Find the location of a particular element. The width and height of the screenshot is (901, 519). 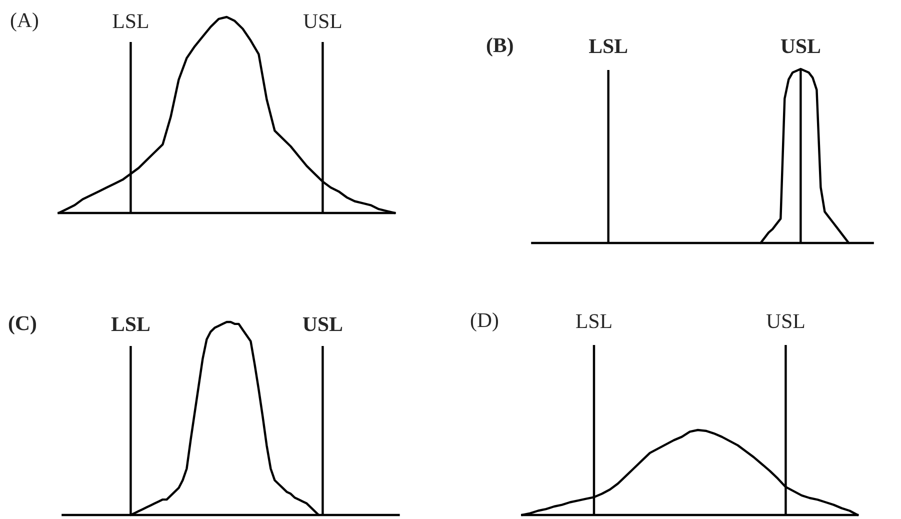

chart-title: (D) is located at coordinates (484, 322).